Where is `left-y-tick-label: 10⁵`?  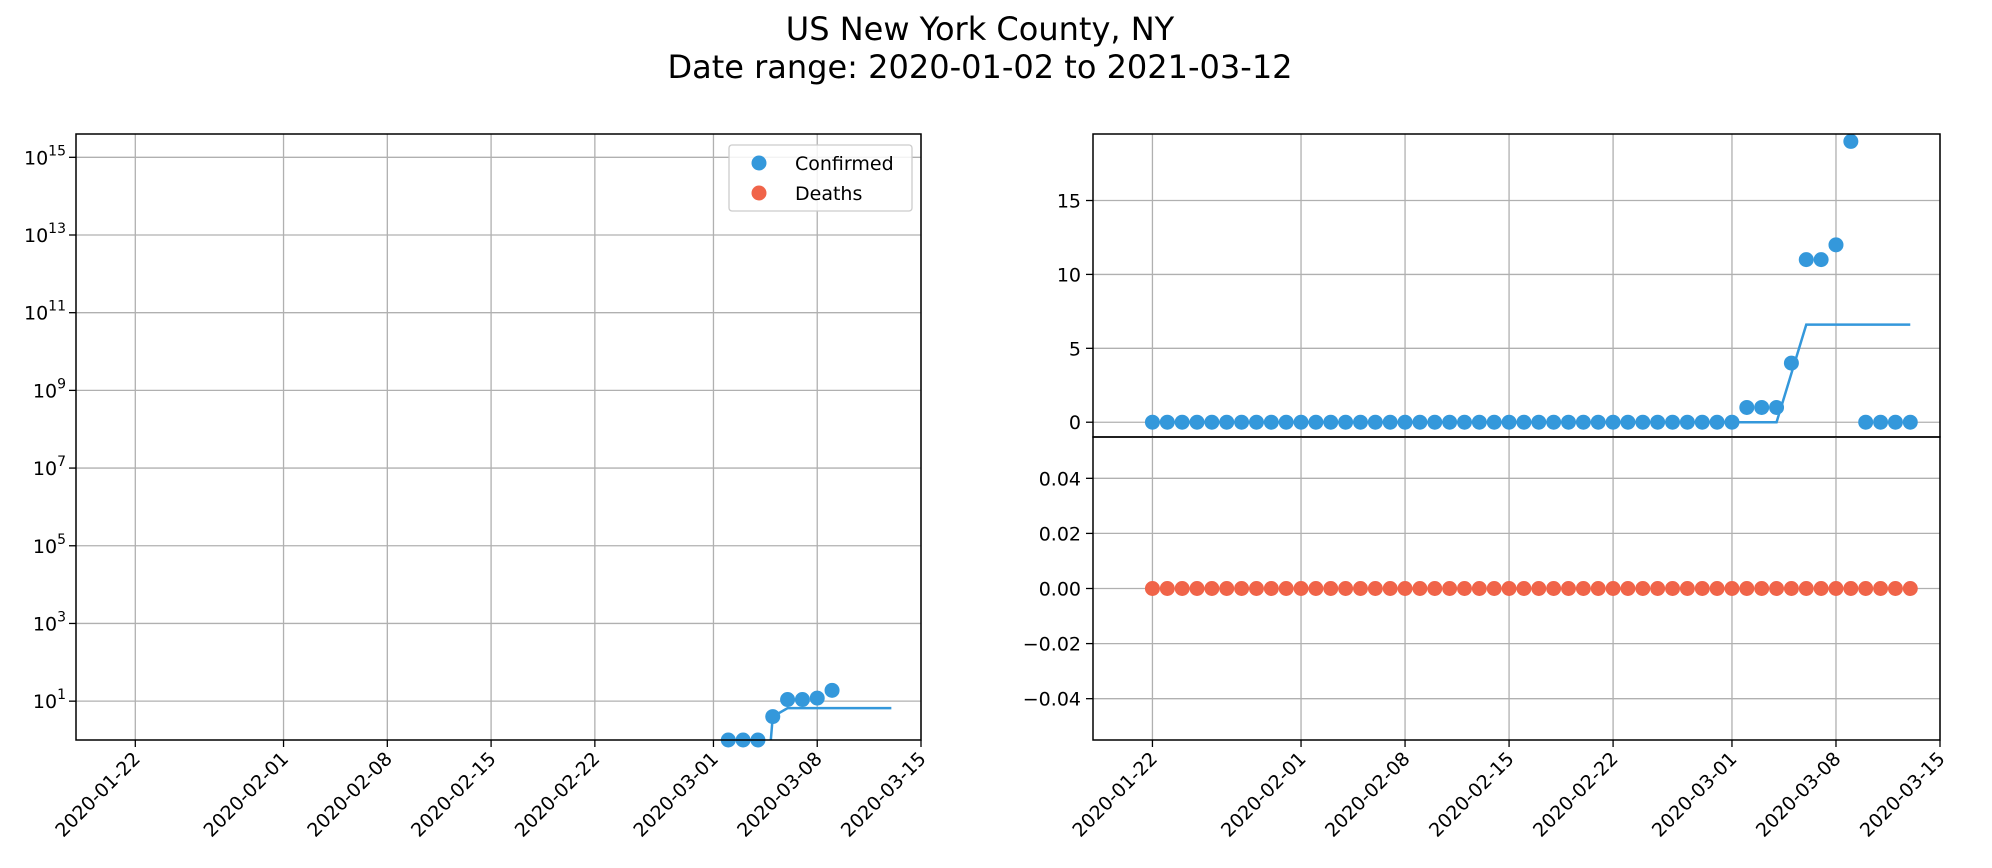 left-y-tick-label: 10⁵ is located at coordinates (49, 545).